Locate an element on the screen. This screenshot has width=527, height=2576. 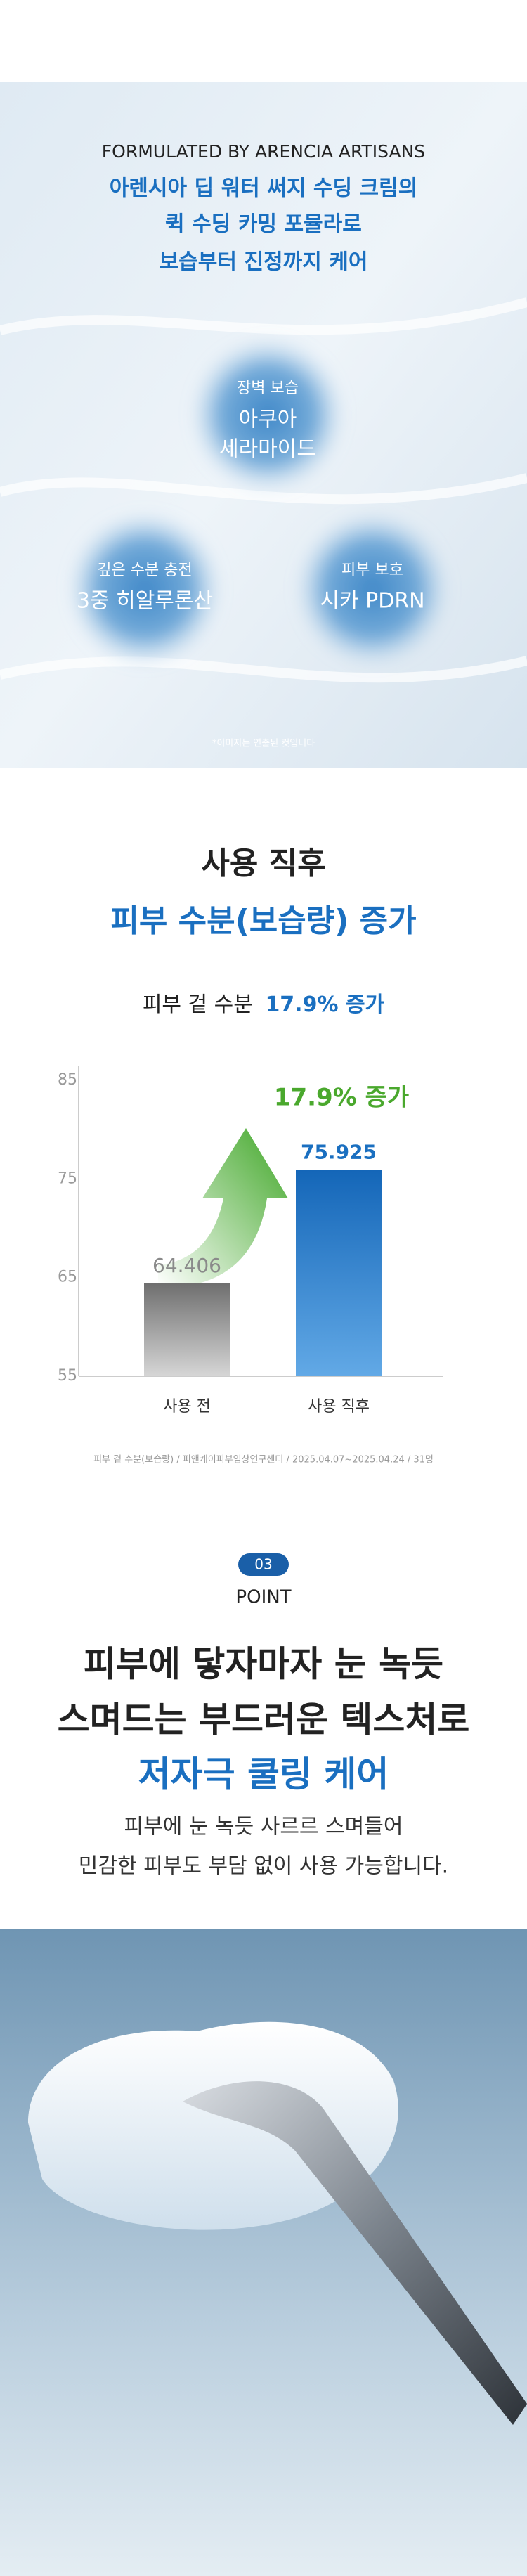
feature-name: 3중 히알루론산 is located at coordinates (145, 601).